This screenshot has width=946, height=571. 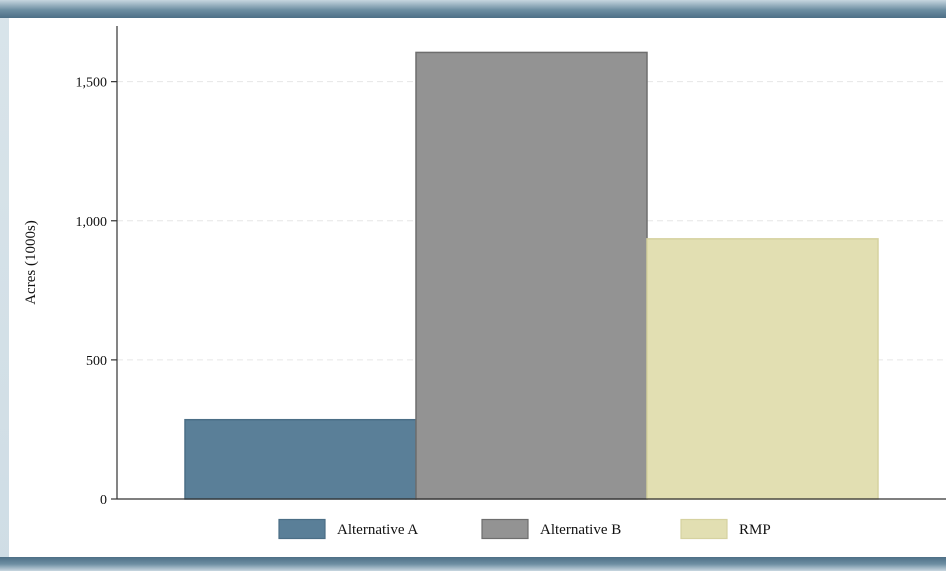 What do you see at coordinates (300, 459) in the screenshot?
I see `bar-alternative-a` at bounding box center [300, 459].